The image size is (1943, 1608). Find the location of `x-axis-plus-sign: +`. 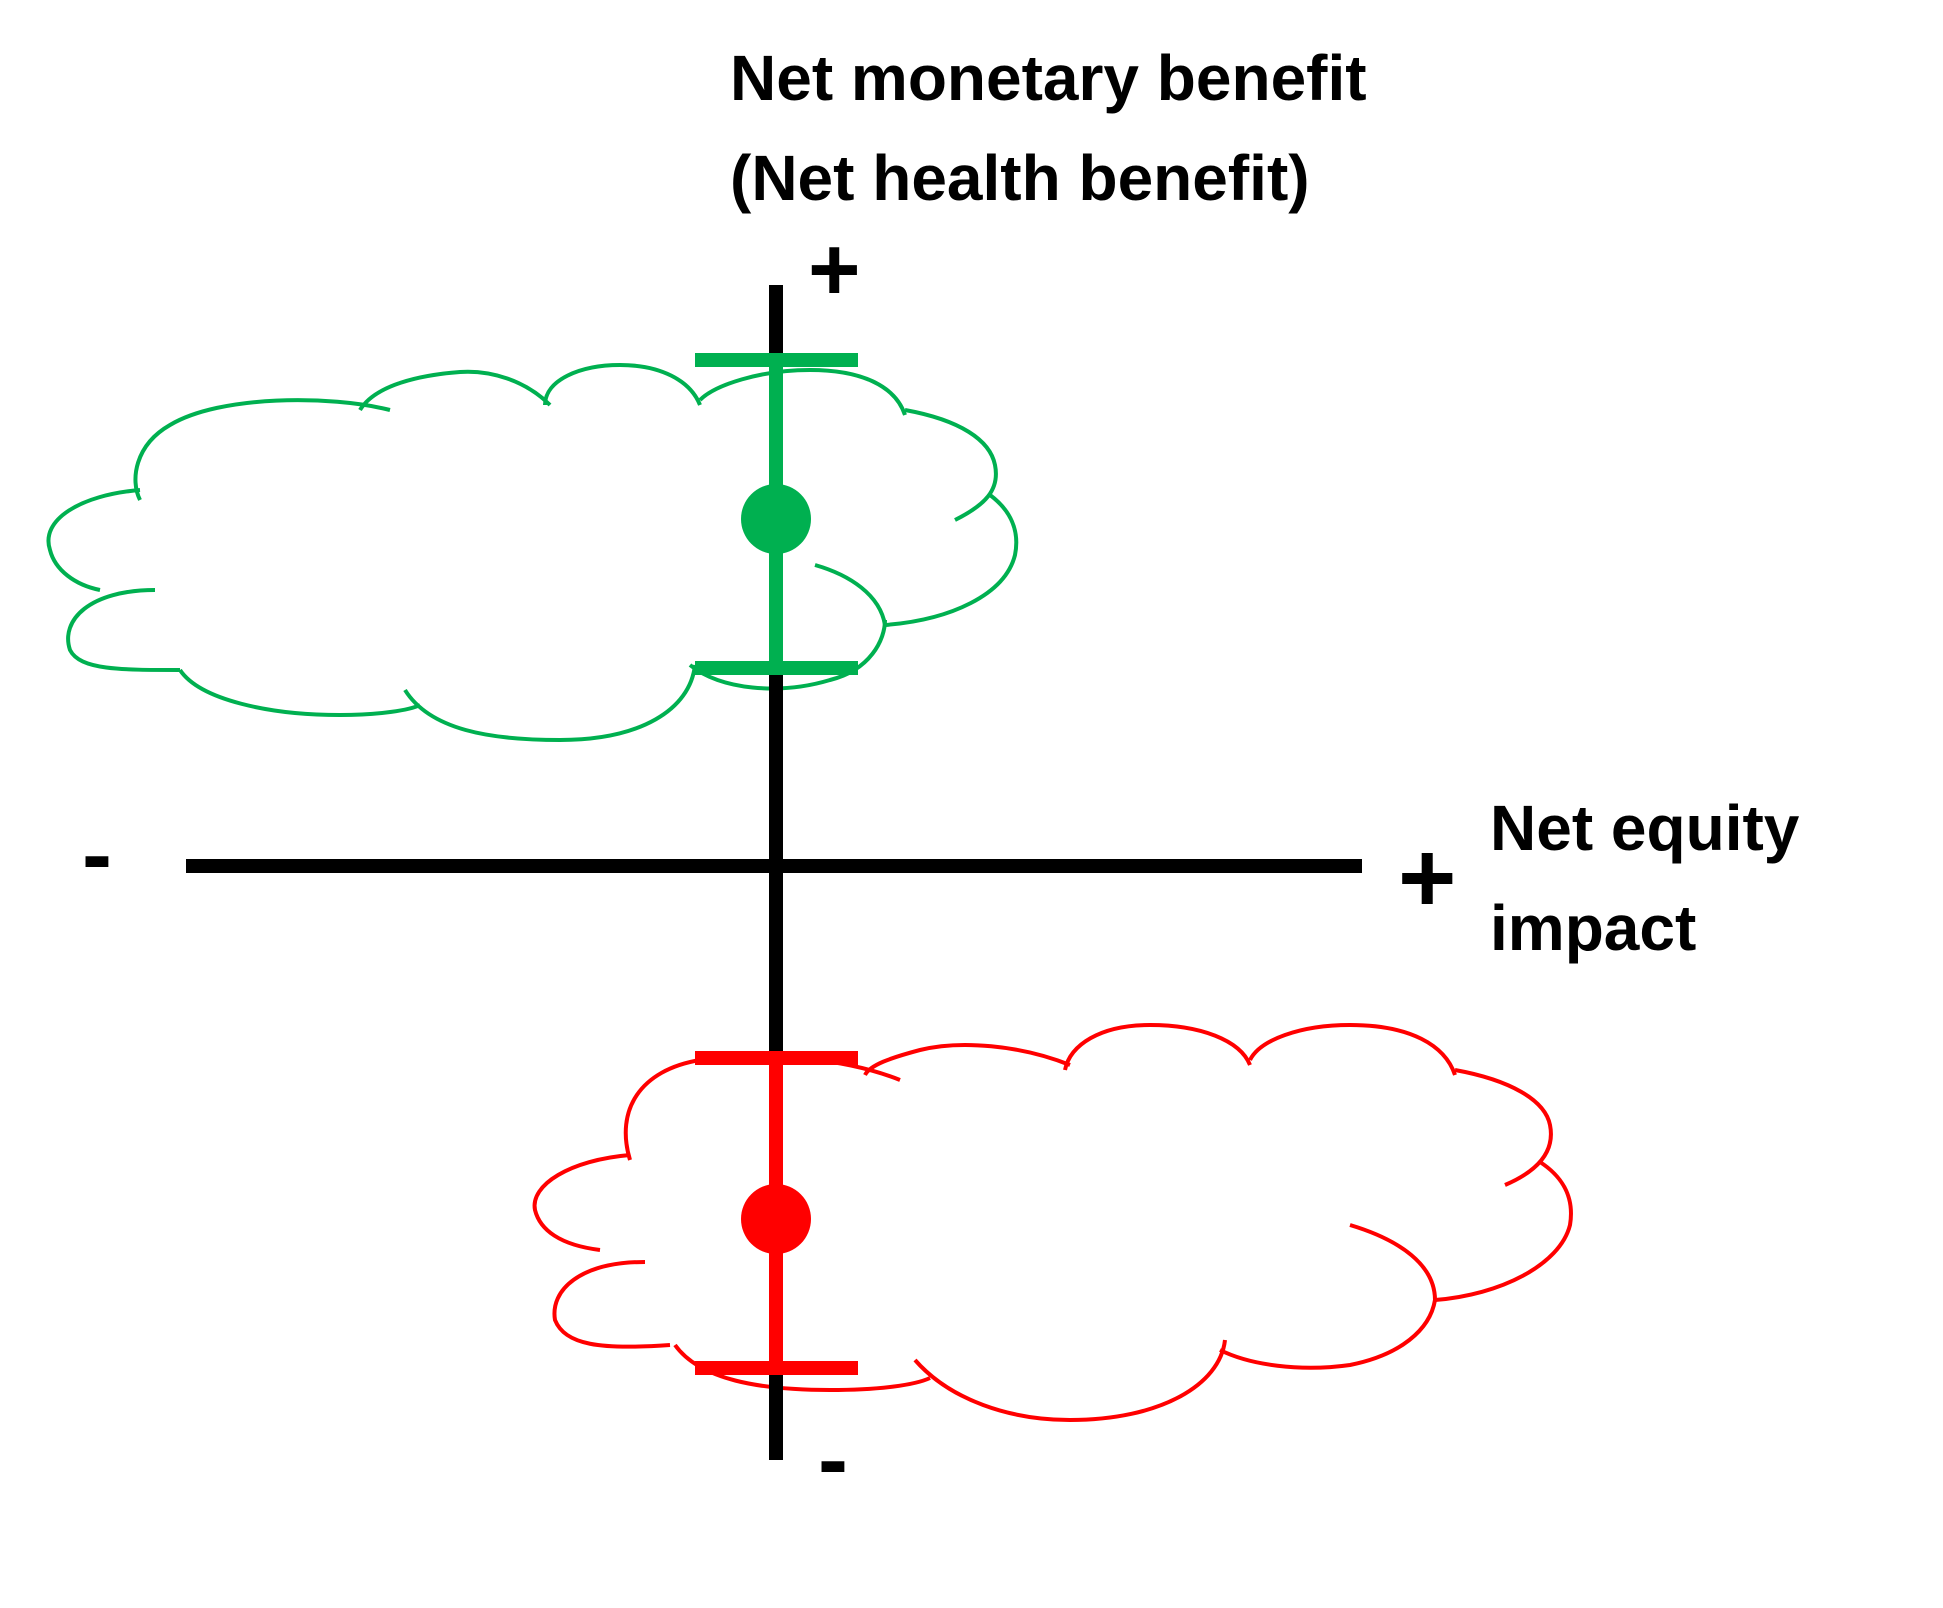

x-axis-plus-sign: + is located at coordinates (1427, 878).